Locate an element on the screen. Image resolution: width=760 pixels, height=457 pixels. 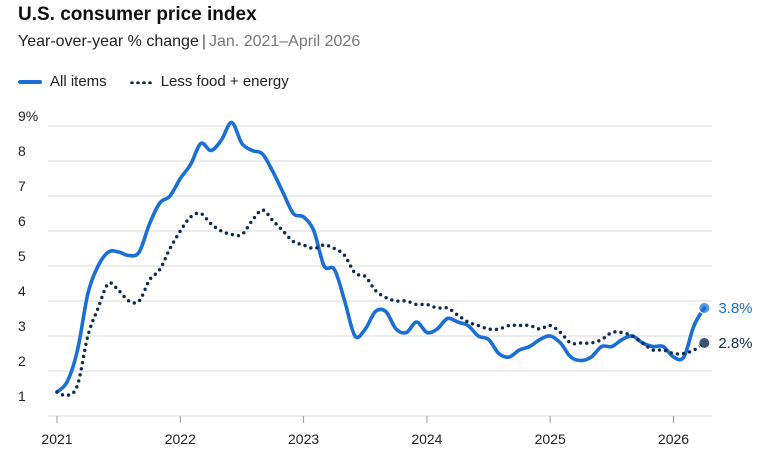
subtitle-main: Year-over-year % change is located at coordinates (108, 41).